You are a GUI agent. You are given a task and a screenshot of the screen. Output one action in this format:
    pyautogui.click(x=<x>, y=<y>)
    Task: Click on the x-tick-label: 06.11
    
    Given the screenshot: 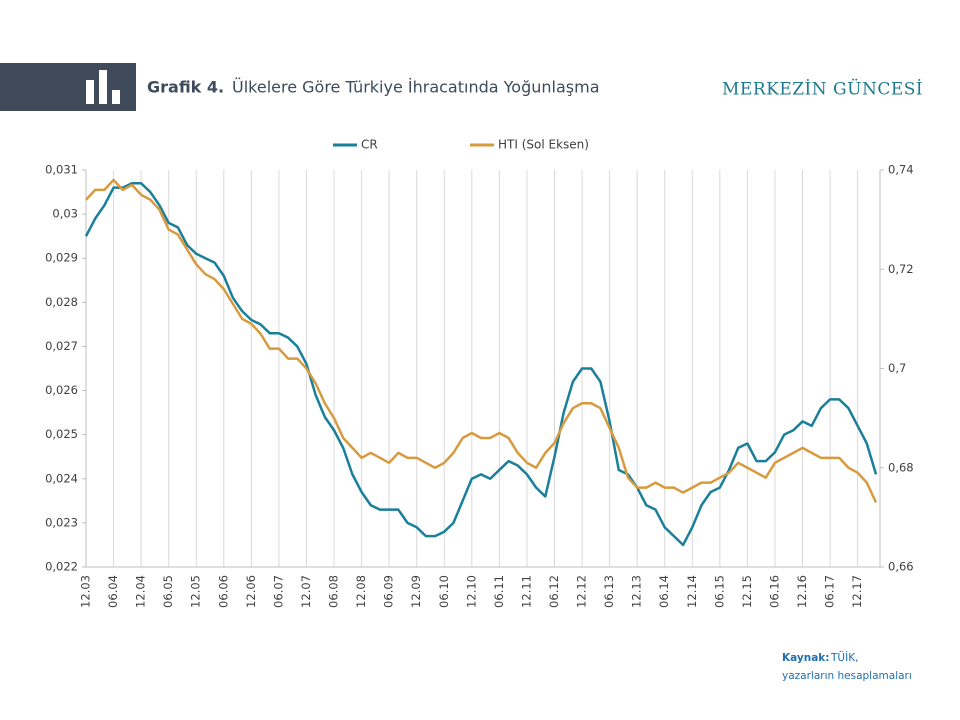 What is the action you would take?
    pyautogui.click(x=499, y=591)
    